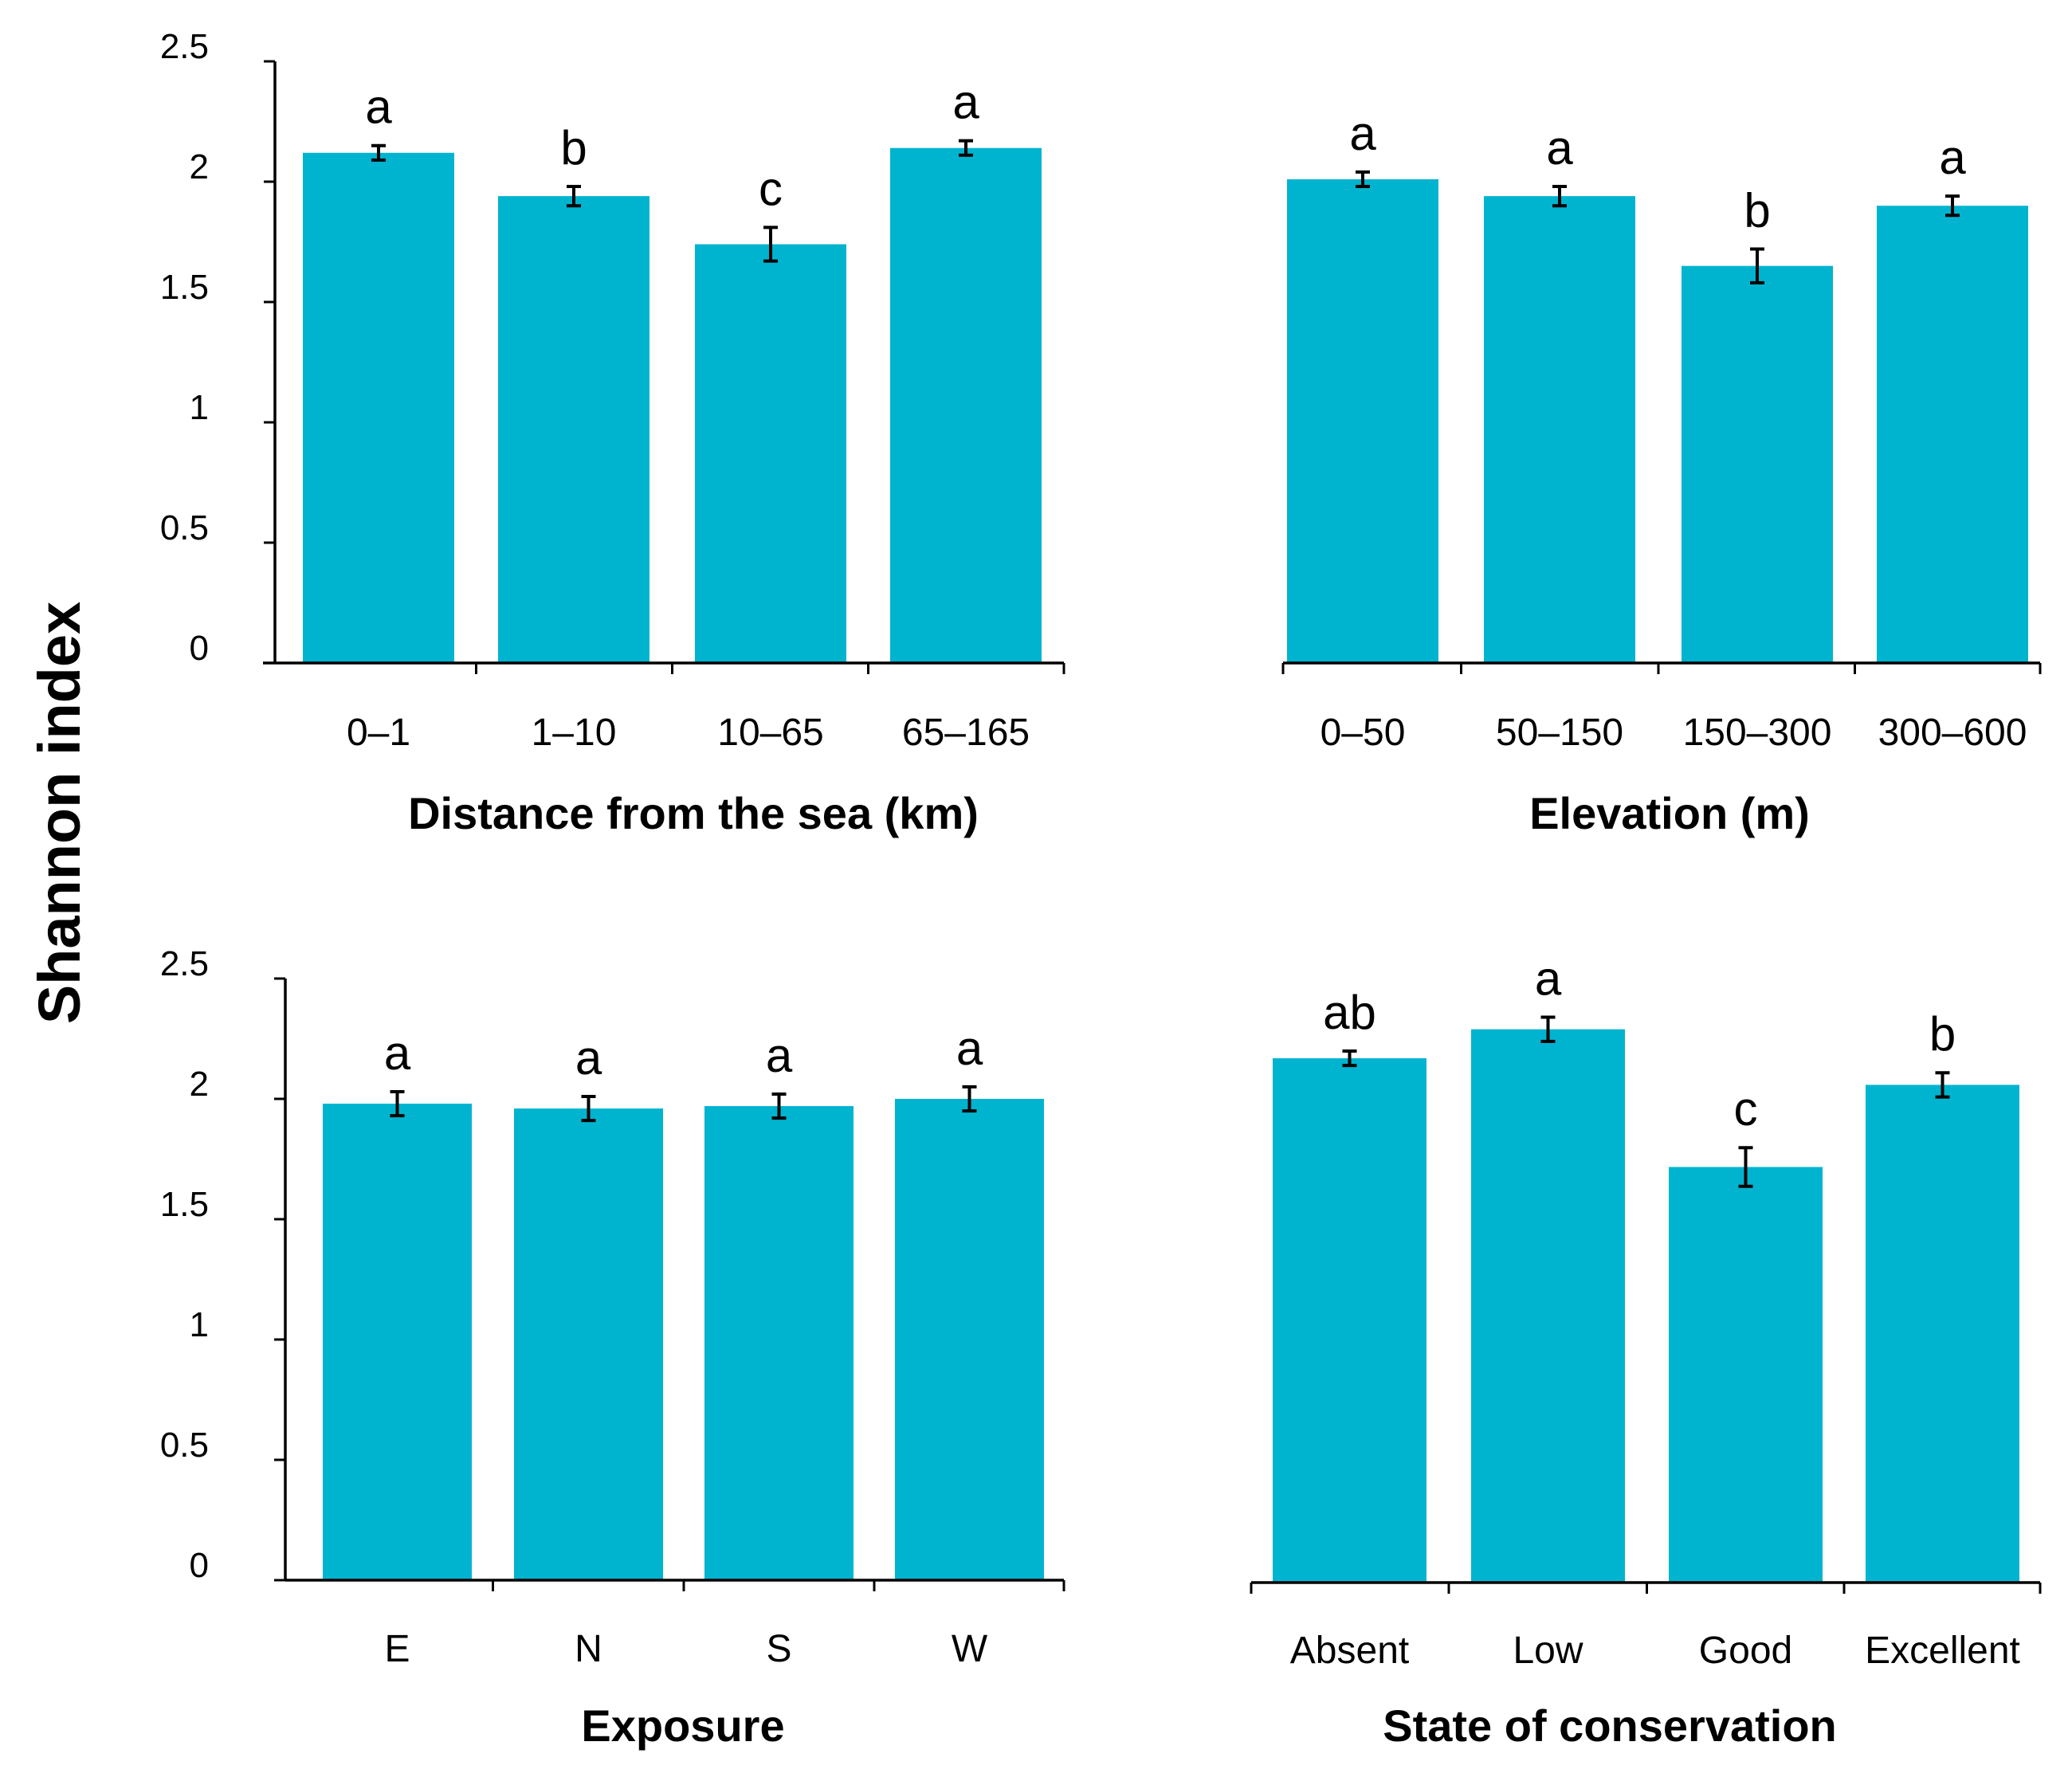  What do you see at coordinates (1559, 733) in the screenshot?
I see `x-tick-label: 50–150` at bounding box center [1559, 733].